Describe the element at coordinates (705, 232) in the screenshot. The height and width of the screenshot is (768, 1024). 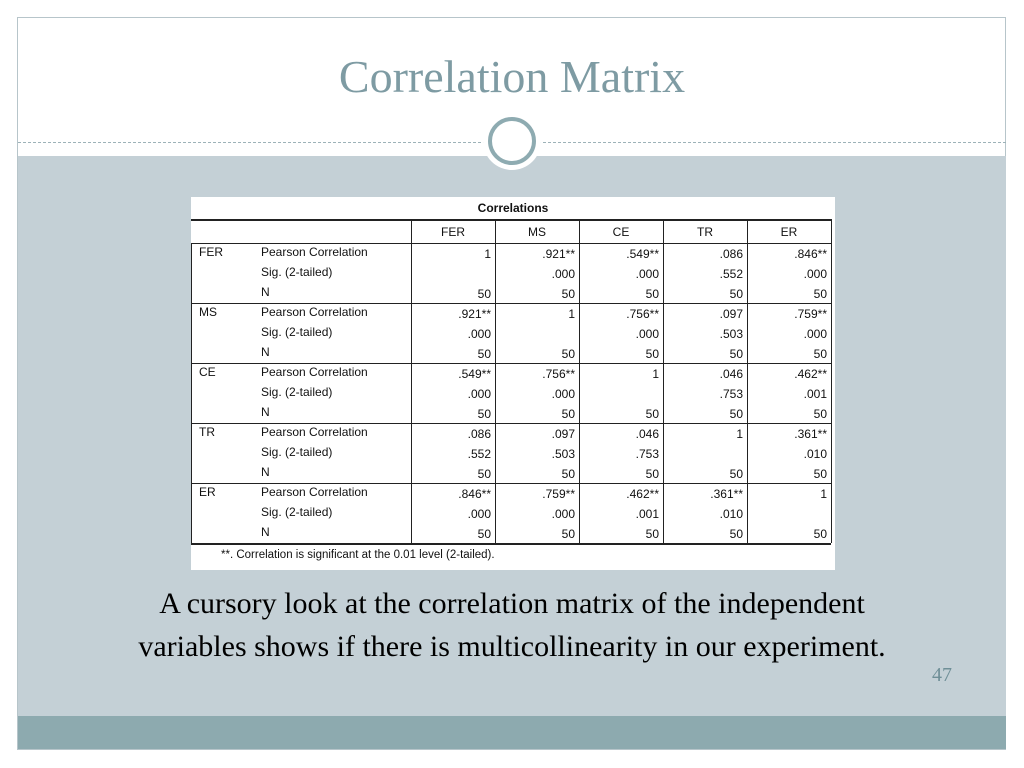
I see `column-header: TR` at that location.